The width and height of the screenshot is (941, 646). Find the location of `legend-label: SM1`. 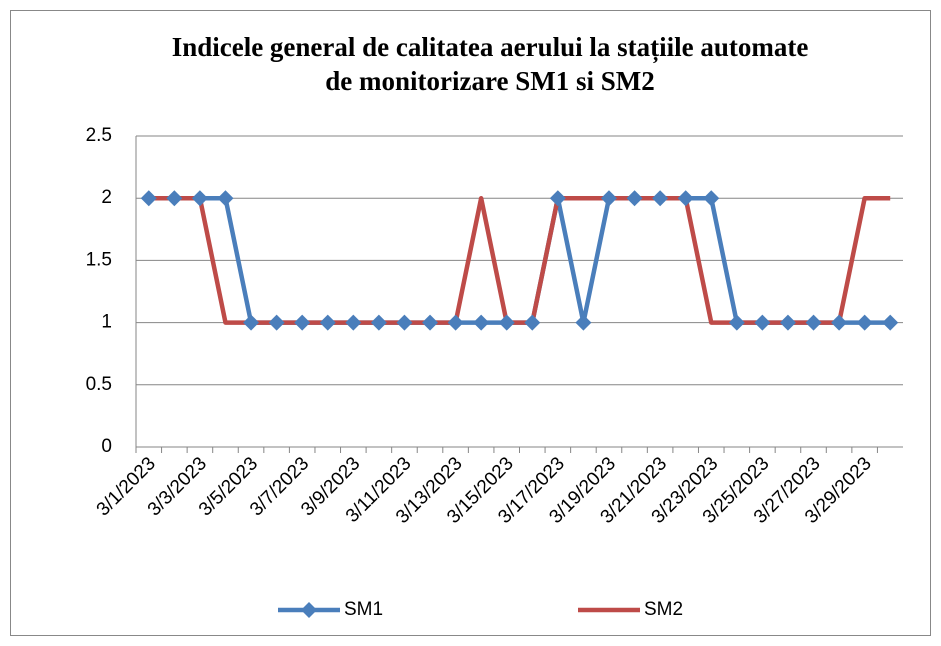

legend-label: SM1 is located at coordinates (363, 609).